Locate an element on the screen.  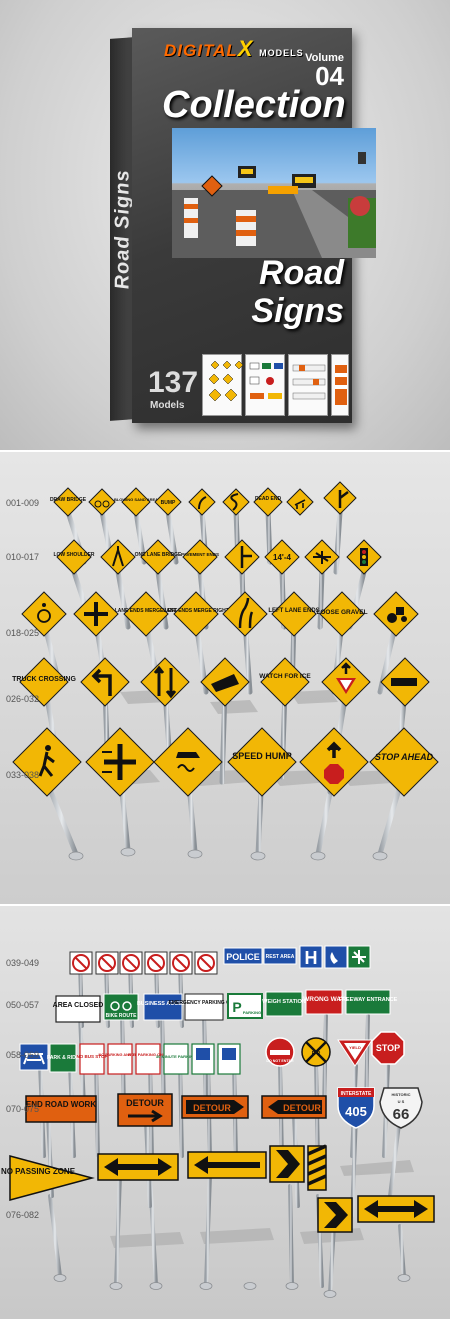
sign-no-parking-anytime: NO PARKING ANY TIME is located at coordinates (120, 1059).